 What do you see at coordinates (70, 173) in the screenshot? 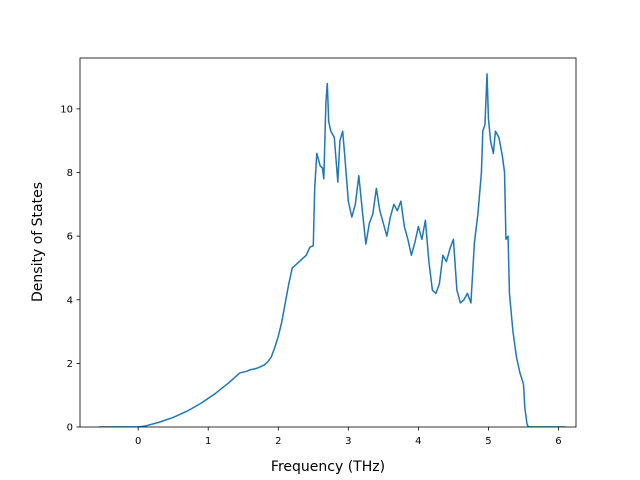
I see `y-tick-label: 8` at bounding box center [70, 173].